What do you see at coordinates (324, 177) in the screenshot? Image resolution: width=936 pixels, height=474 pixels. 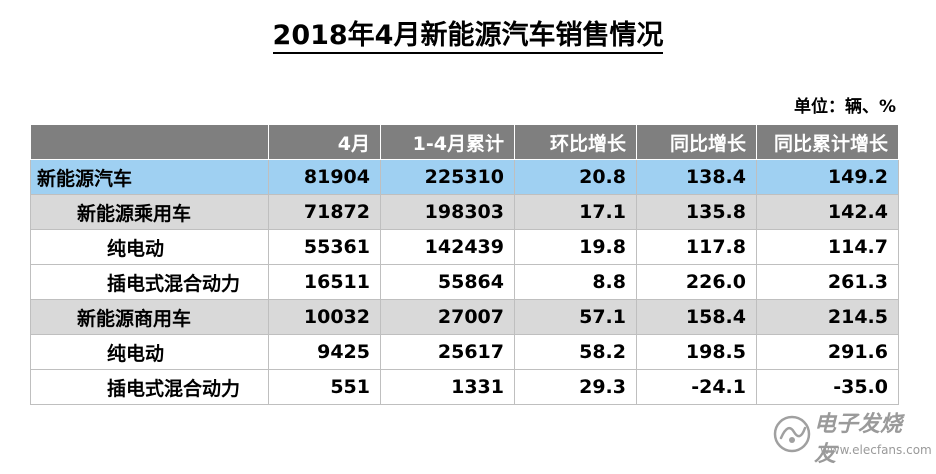 I see `cell-april: 81904` at bounding box center [324, 177].